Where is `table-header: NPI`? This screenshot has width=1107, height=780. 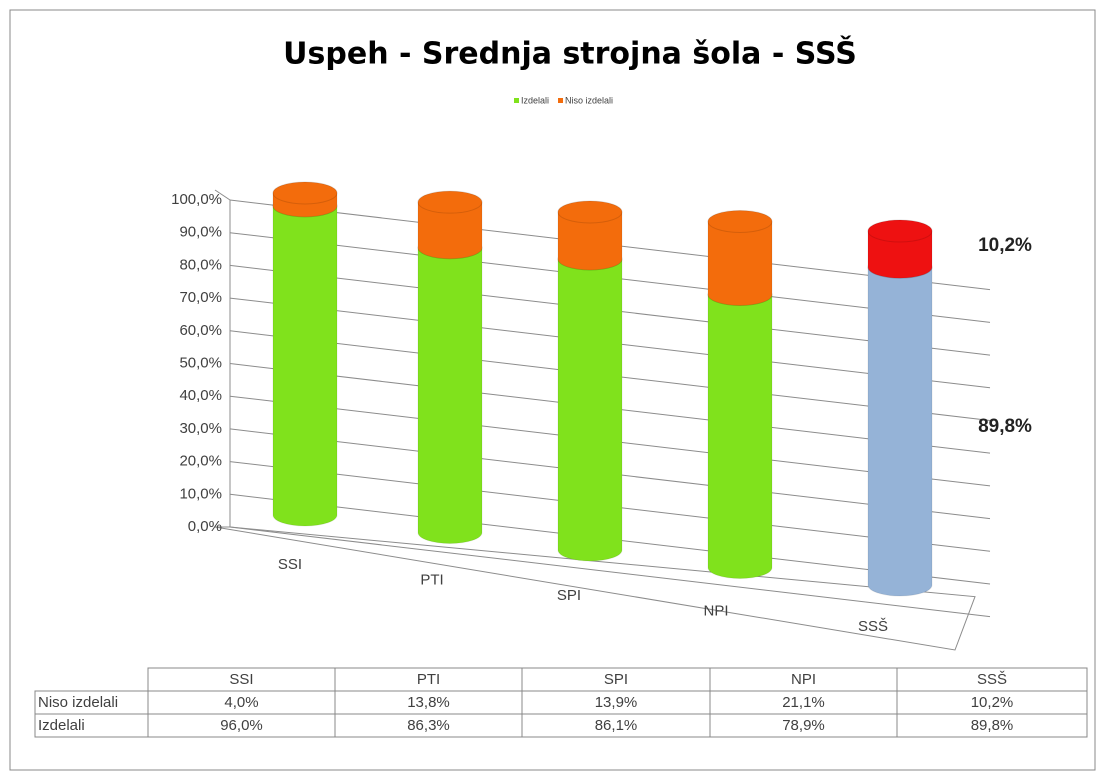 table-header: NPI is located at coordinates (803, 679).